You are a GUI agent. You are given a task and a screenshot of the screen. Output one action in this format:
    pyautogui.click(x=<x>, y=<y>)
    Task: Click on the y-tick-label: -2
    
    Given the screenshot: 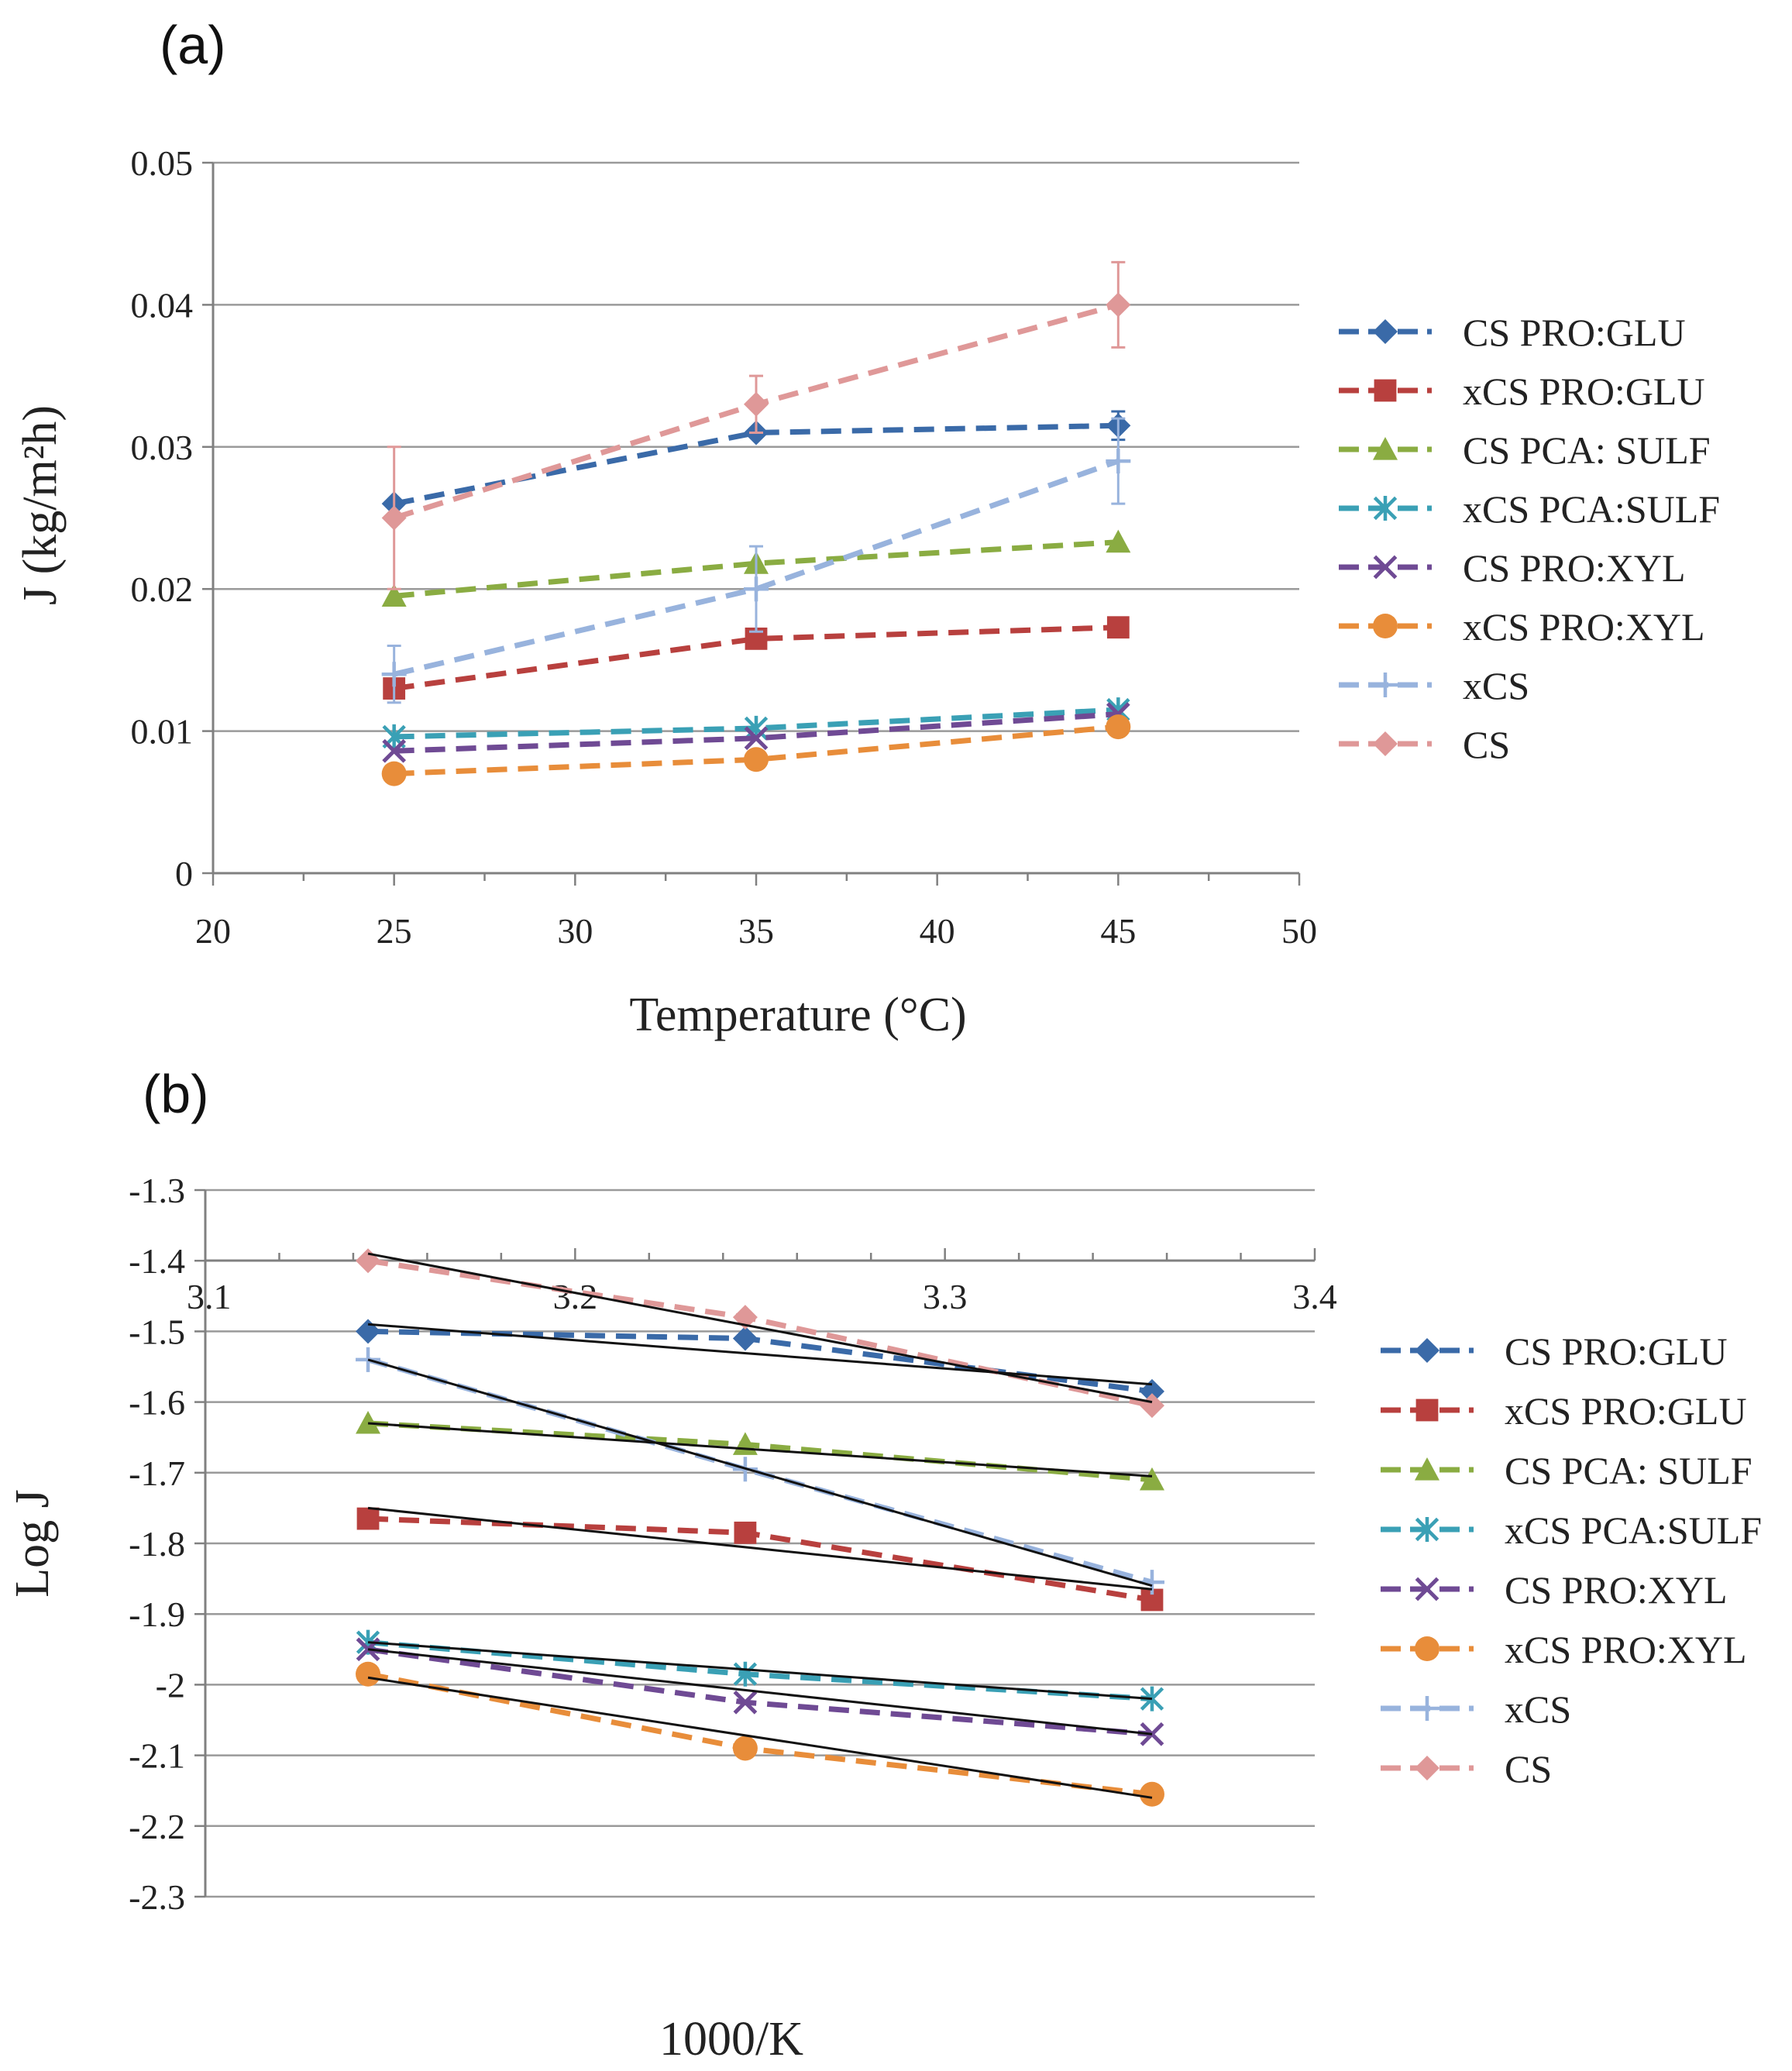 What is the action you would take?
    pyautogui.click(x=171, y=1685)
    